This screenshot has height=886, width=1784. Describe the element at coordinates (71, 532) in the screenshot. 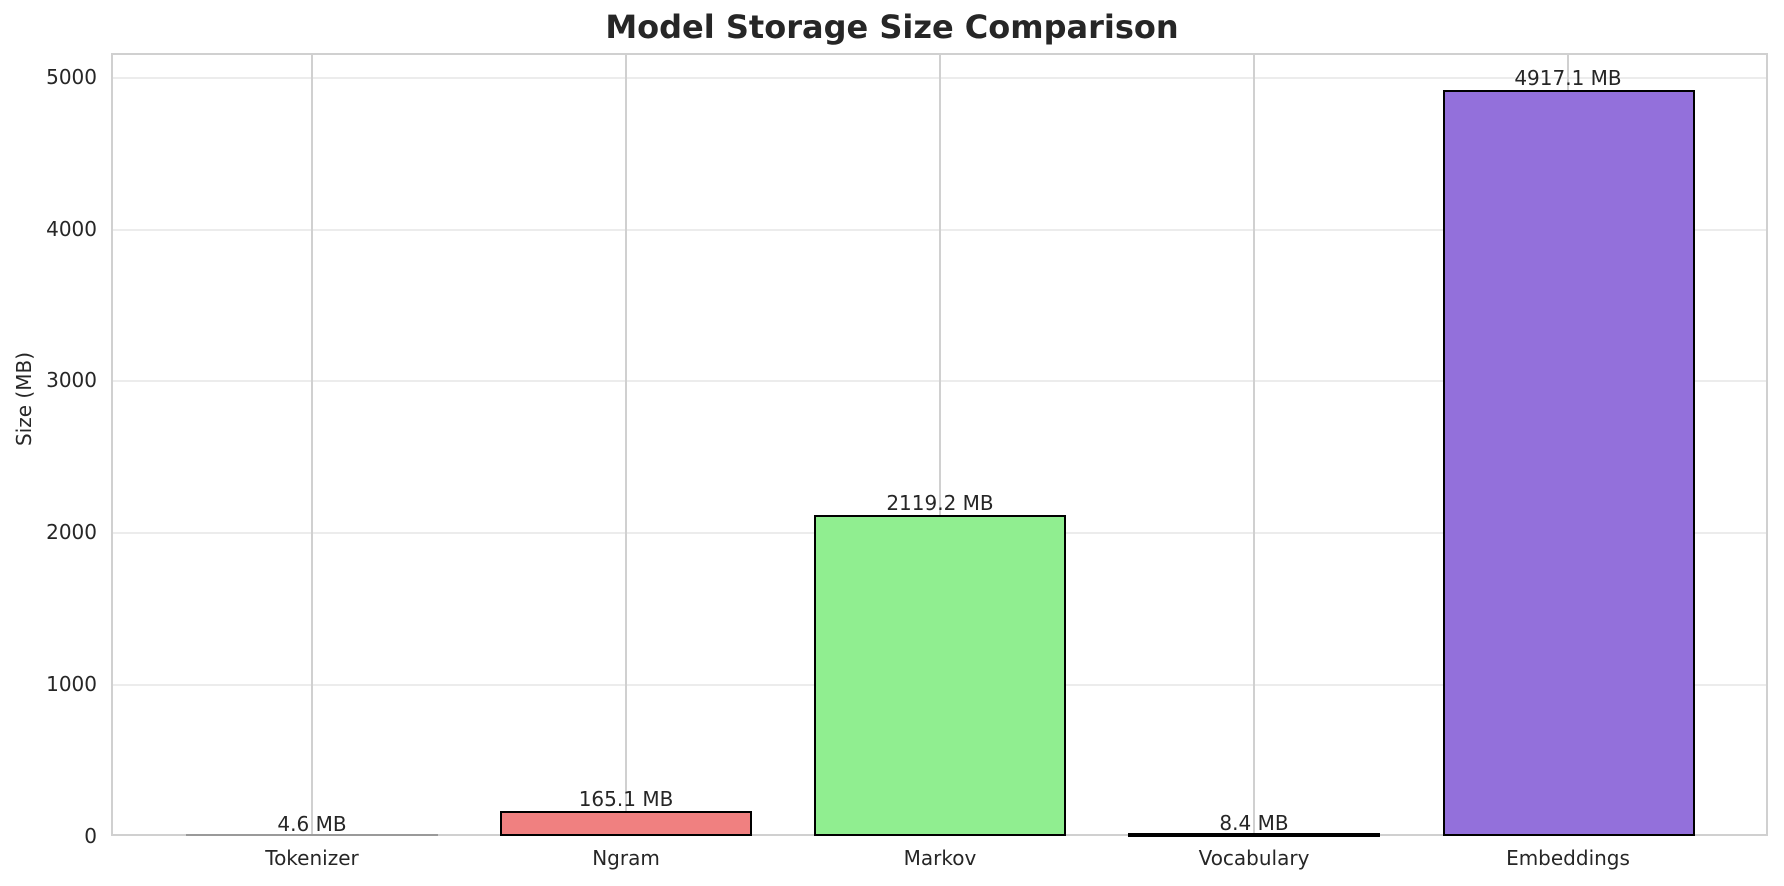

I see `y-tick-2000: 2000` at that location.